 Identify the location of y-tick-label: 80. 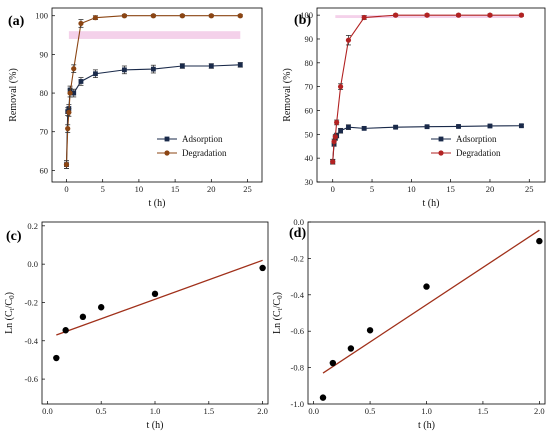
(44, 93).